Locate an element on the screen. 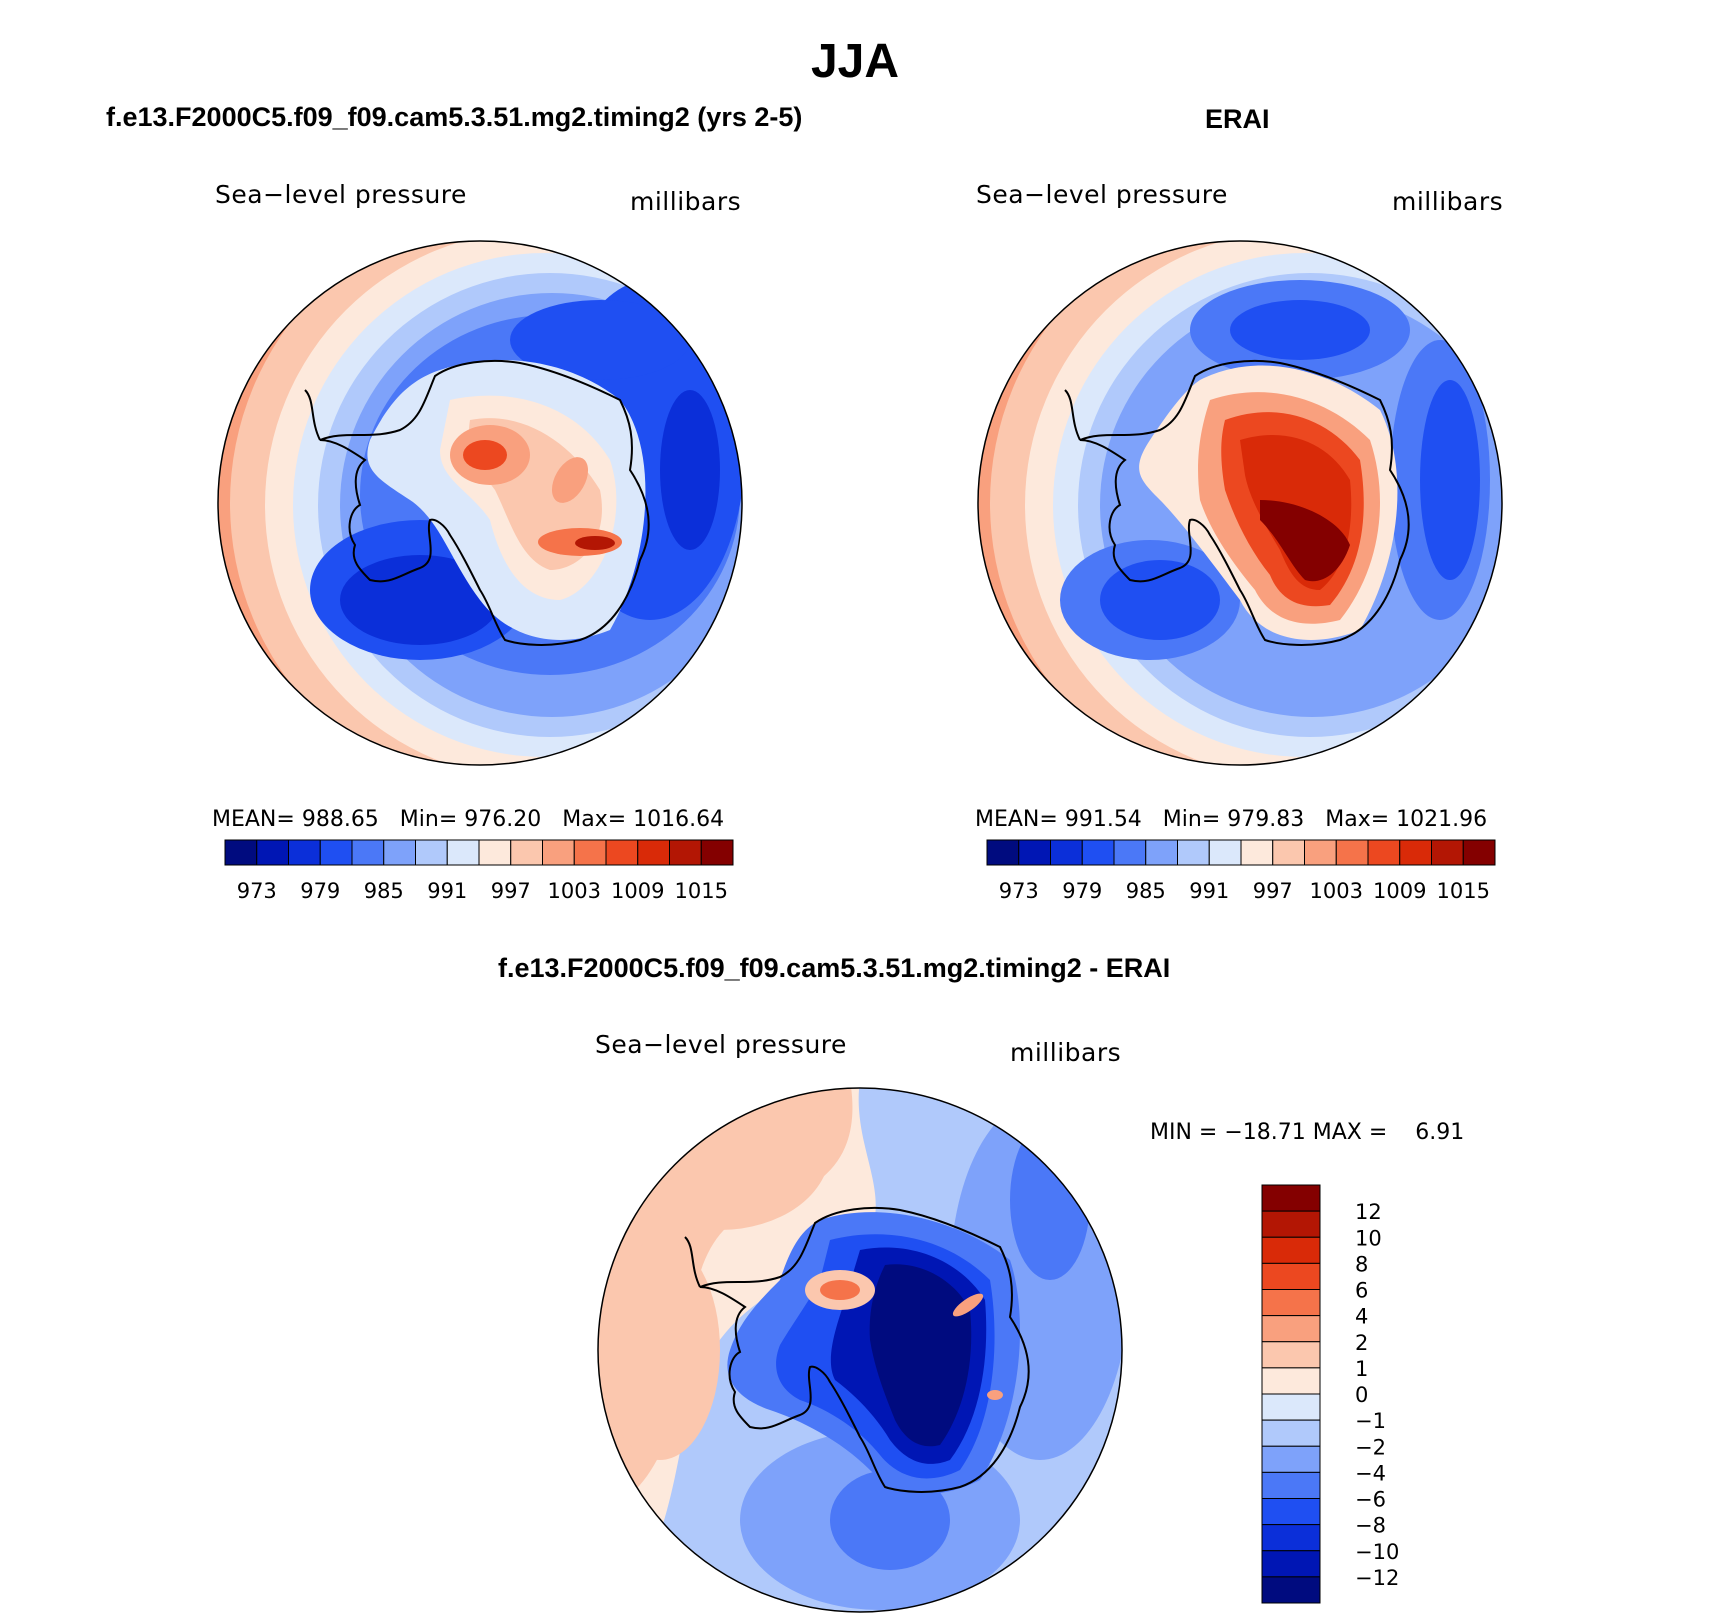  variable-label-obs: Sea−level pressure is located at coordinates (1102, 194).